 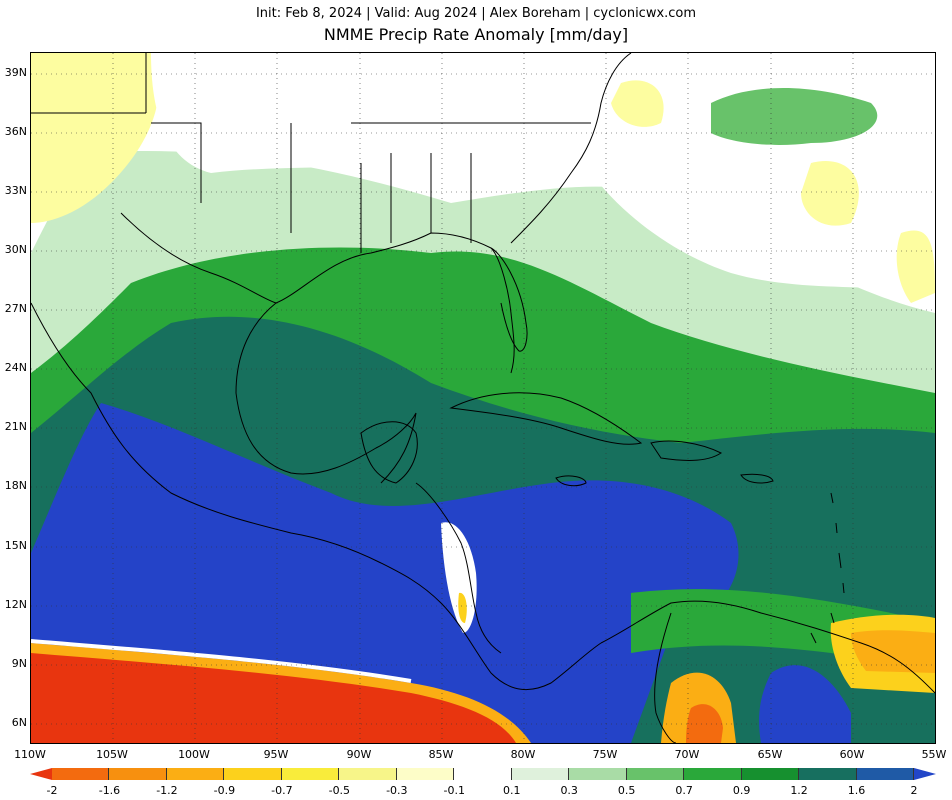 What do you see at coordinates (221, 661) in the screenshot?
I see `red-band-white-edge` at bounding box center [221, 661].